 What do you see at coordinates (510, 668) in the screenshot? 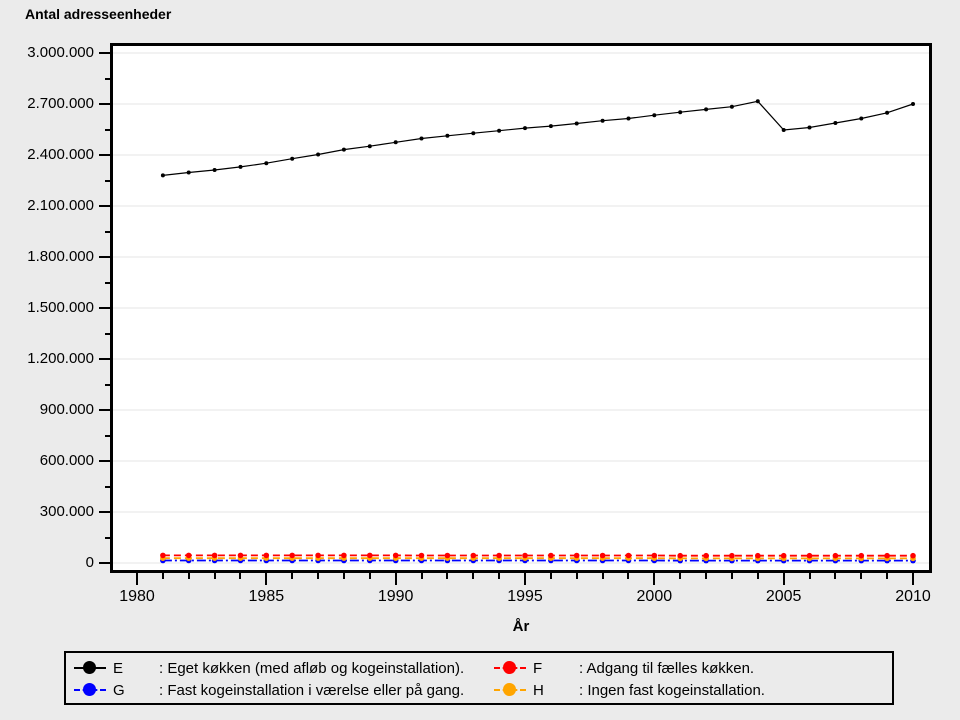
I see `legend-marker-f-icon` at bounding box center [510, 668].